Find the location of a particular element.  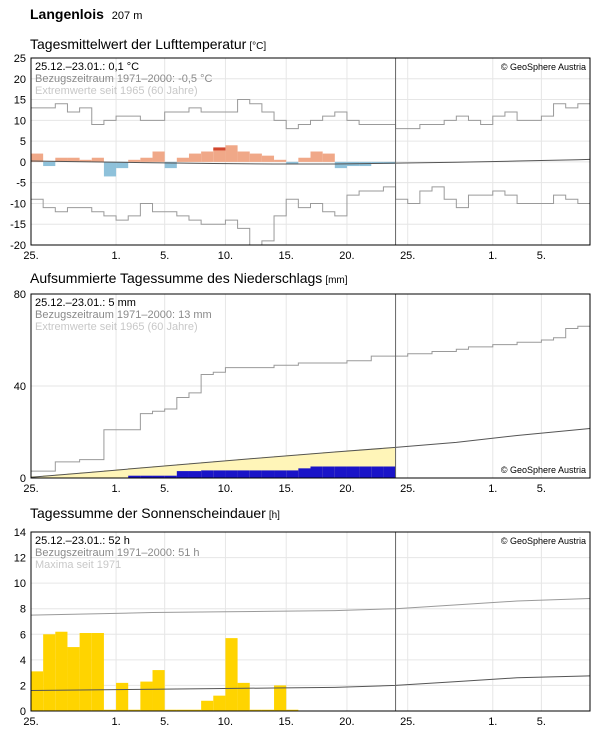

maxima-line is located at coordinates (310, 606).